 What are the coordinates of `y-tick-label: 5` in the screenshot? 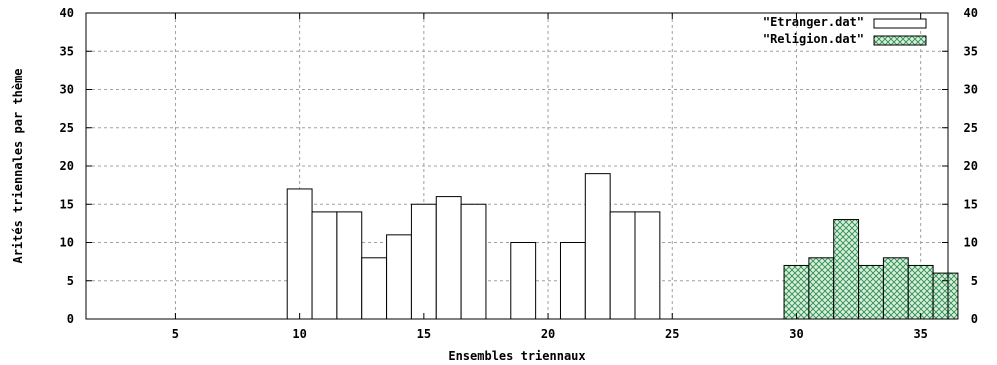 It's located at (70, 281).